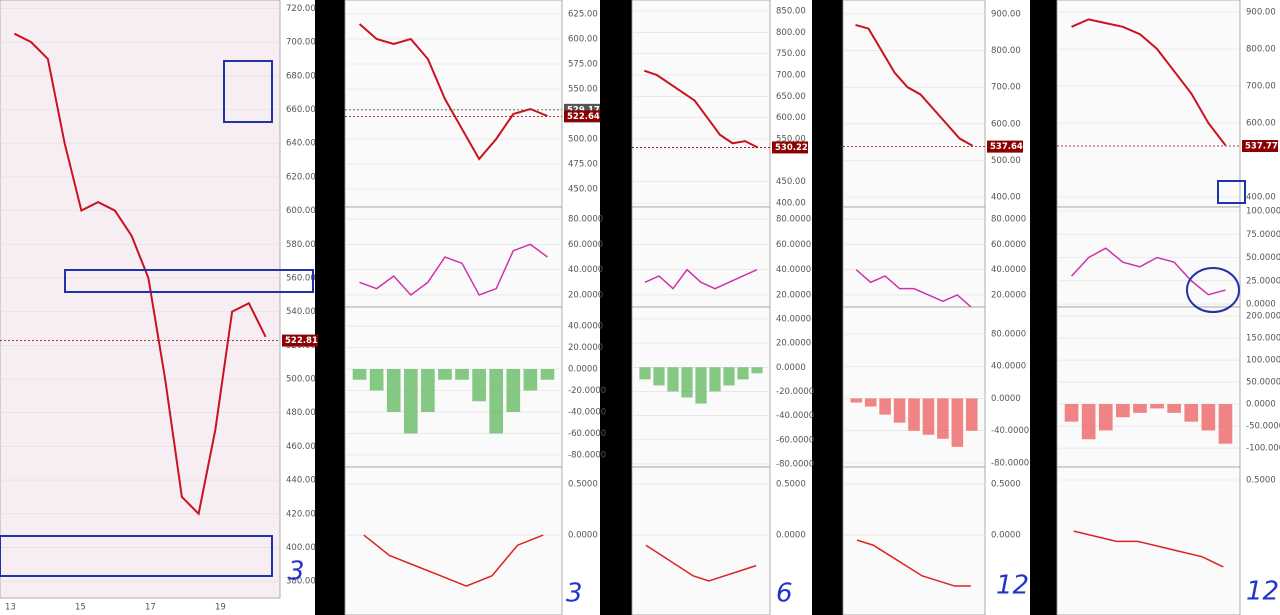 Image resolution: width=1280 pixels, height=615 pixels. What do you see at coordinates (1261, 12) in the screenshot?
I see `y-tick-label: 900.00` at bounding box center [1261, 12].